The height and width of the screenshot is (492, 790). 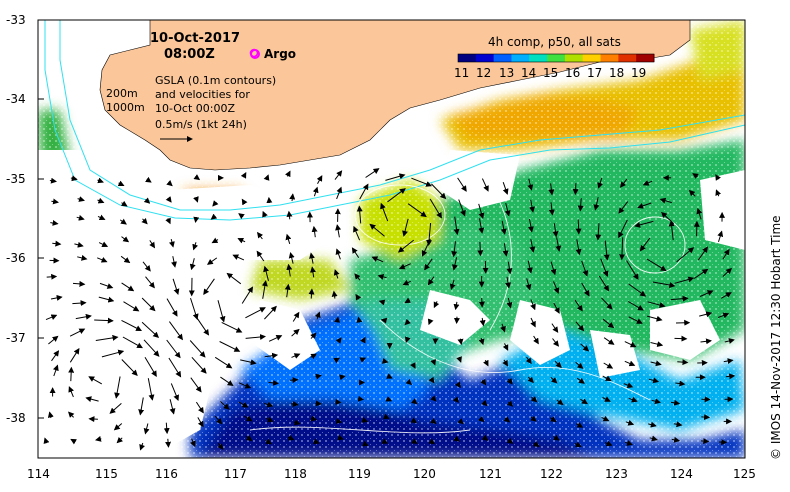 What do you see at coordinates (572, 73) in the screenshot?
I see `colorbar-tick-label: 16` at bounding box center [572, 73].